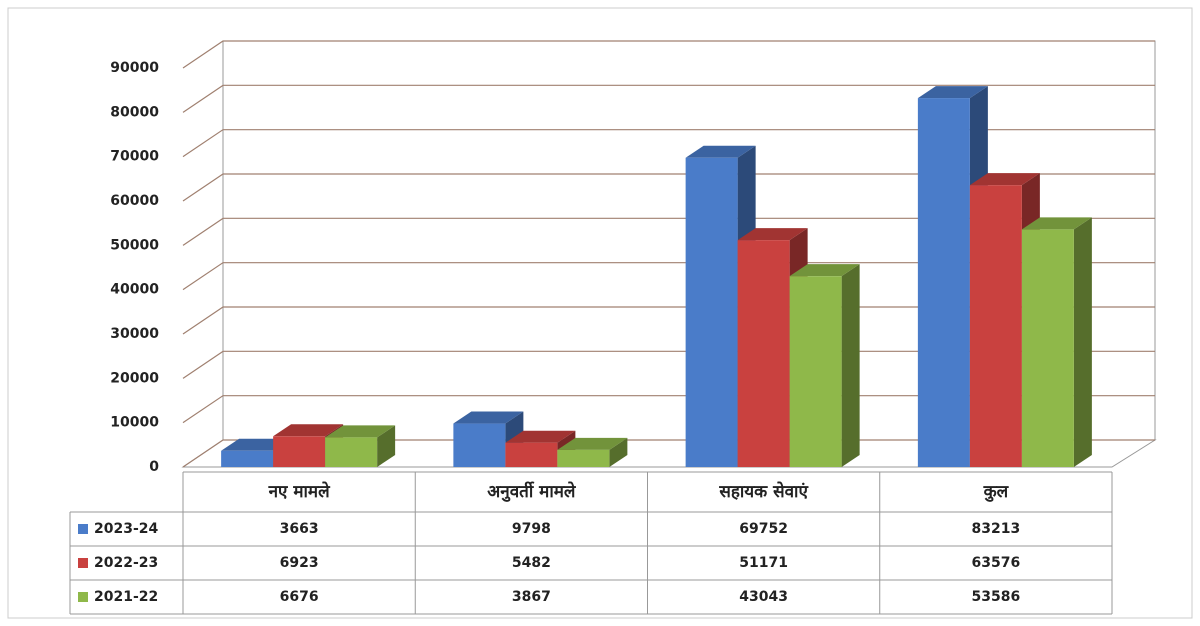 The image size is (1200, 626). I want to click on table-value: 3867, so click(531, 597).